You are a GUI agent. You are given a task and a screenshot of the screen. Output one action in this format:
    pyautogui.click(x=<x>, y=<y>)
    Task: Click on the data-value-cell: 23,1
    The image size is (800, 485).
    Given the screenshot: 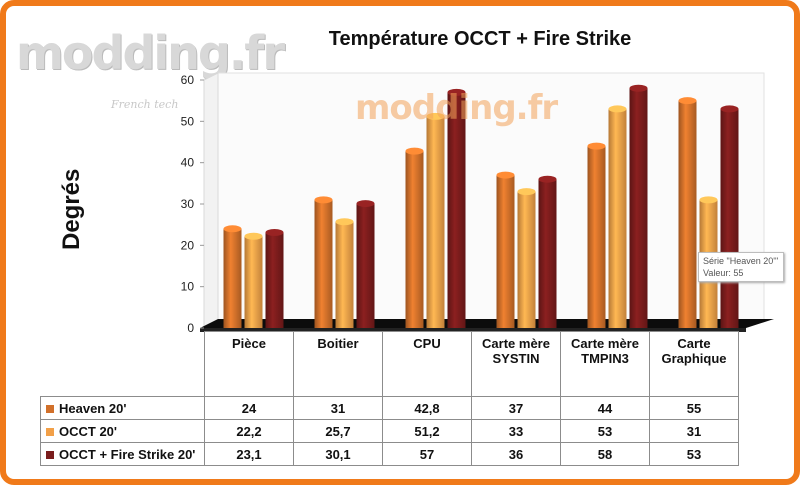 What is the action you would take?
    pyautogui.click(x=249, y=454)
    